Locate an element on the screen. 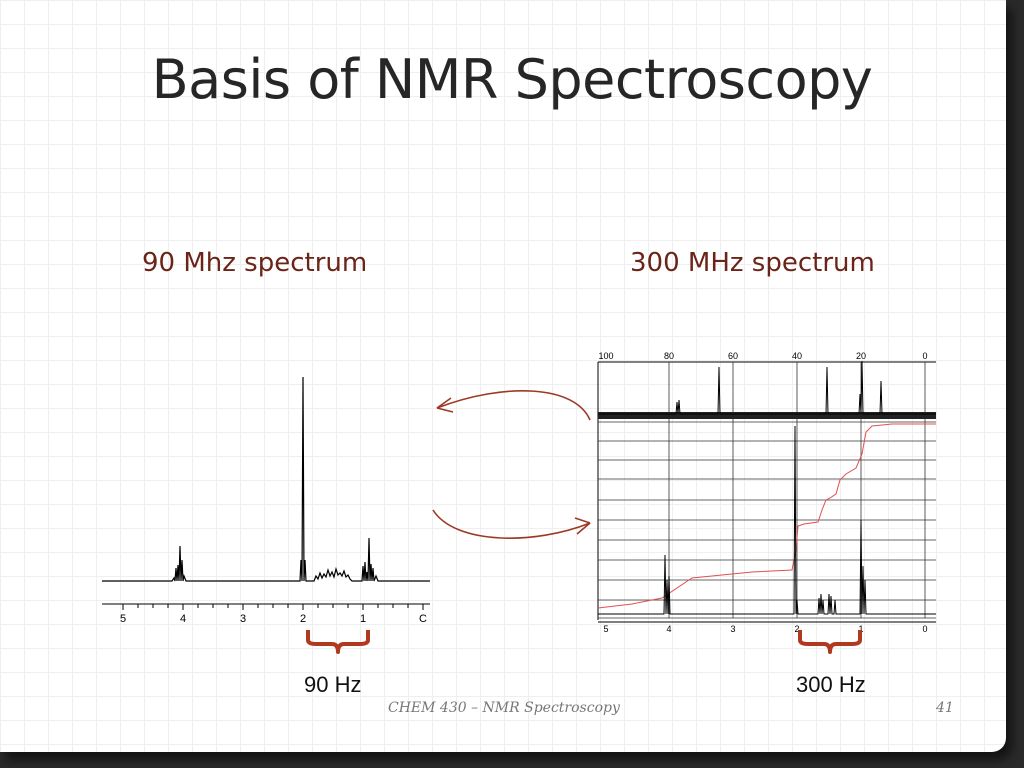 The image size is (1024, 768). spectrum-90-trace is located at coordinates (266, 479).